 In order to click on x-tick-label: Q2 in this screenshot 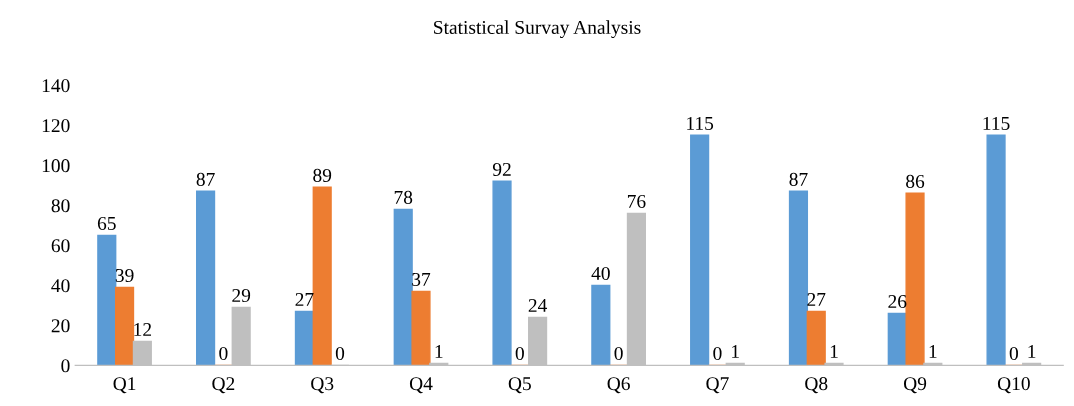, I will do `click(223, 385)`.